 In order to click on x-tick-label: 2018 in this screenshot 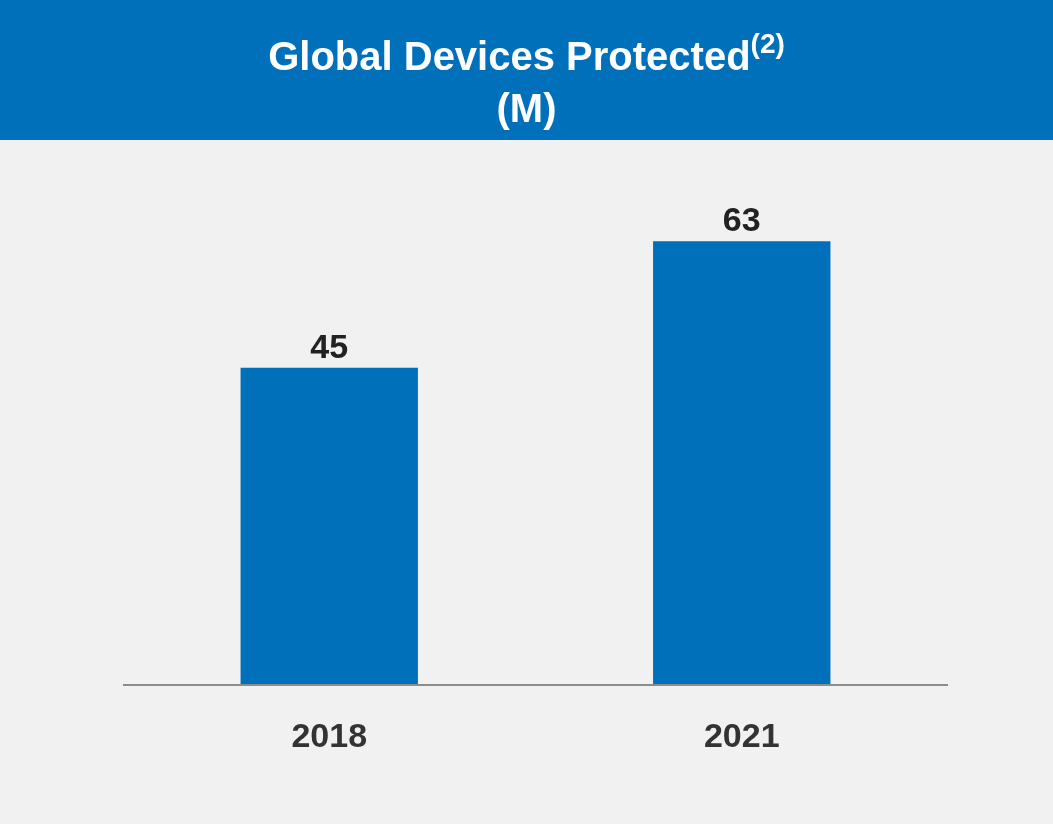, I will do `click(329, 734)`.